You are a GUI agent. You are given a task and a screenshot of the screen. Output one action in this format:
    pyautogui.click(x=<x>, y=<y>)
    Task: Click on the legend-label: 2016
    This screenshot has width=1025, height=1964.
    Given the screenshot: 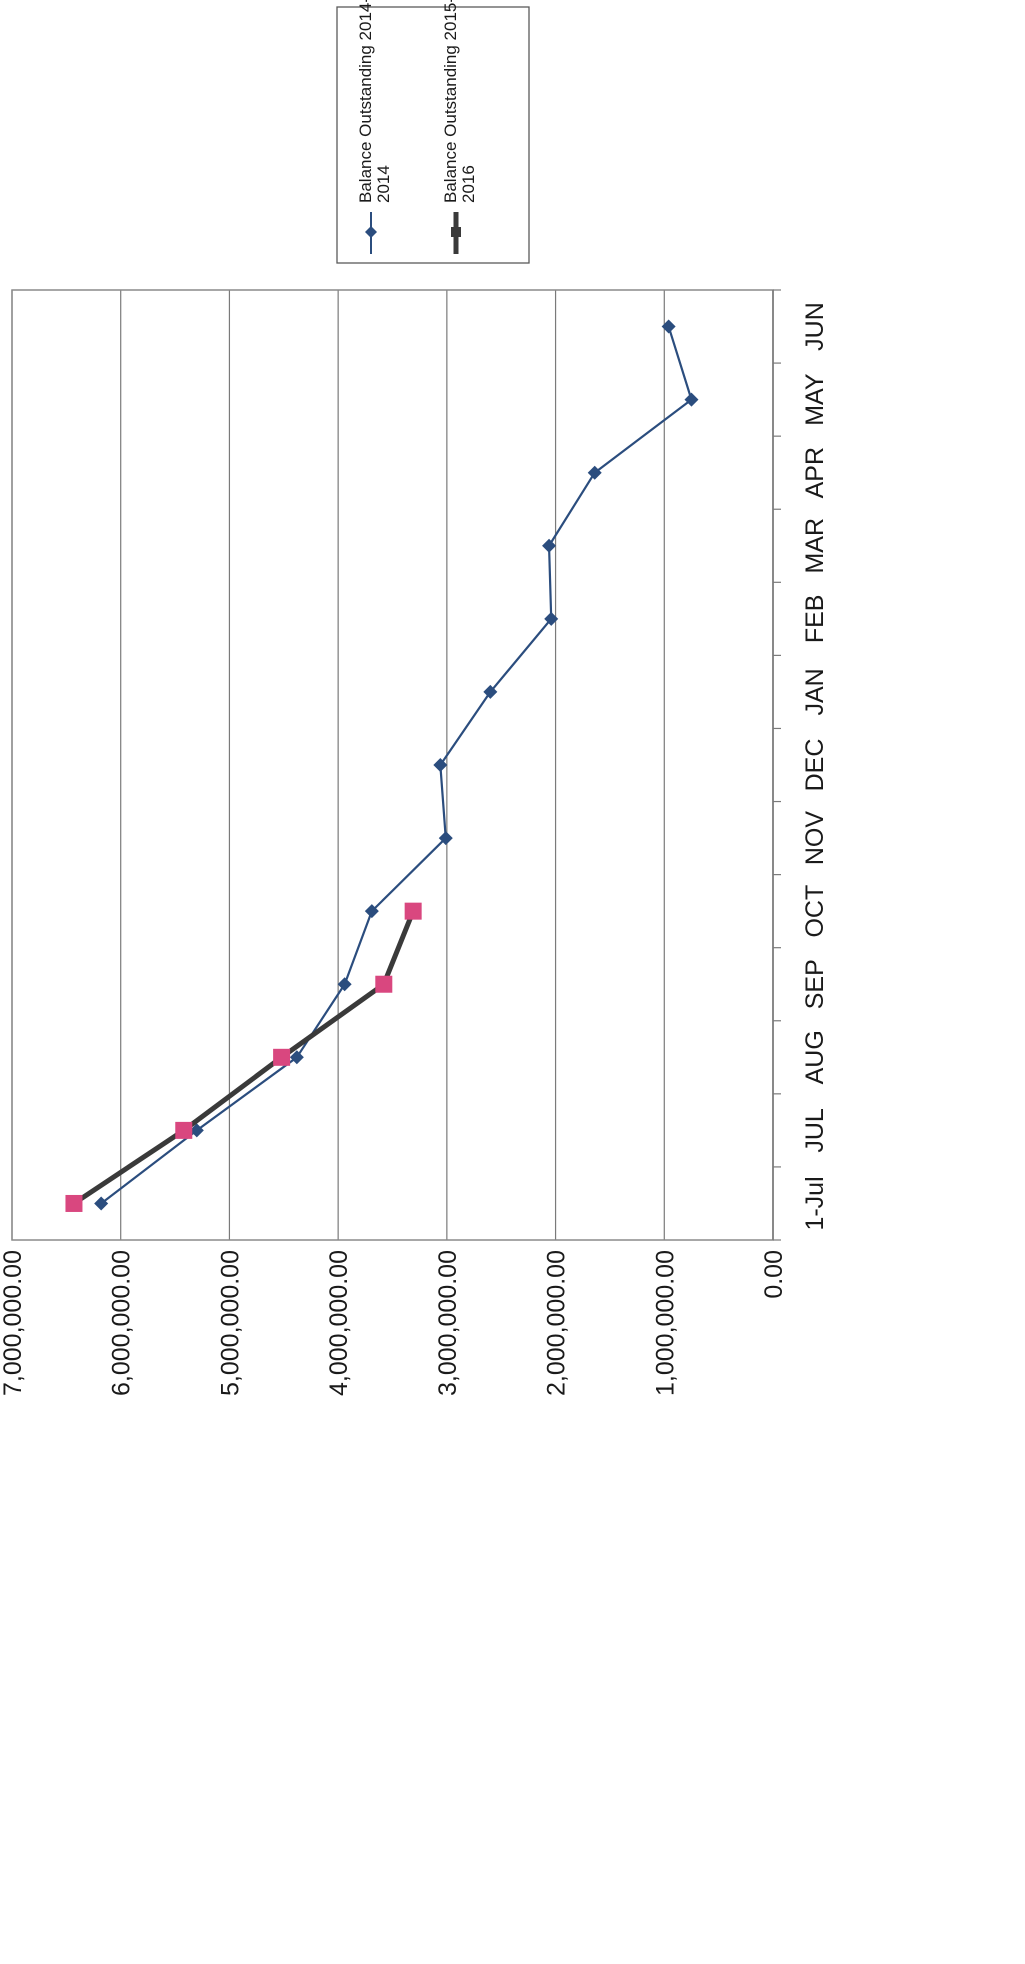 What is the action you would take?
    pyautogui.click(x=468, y=184)
    